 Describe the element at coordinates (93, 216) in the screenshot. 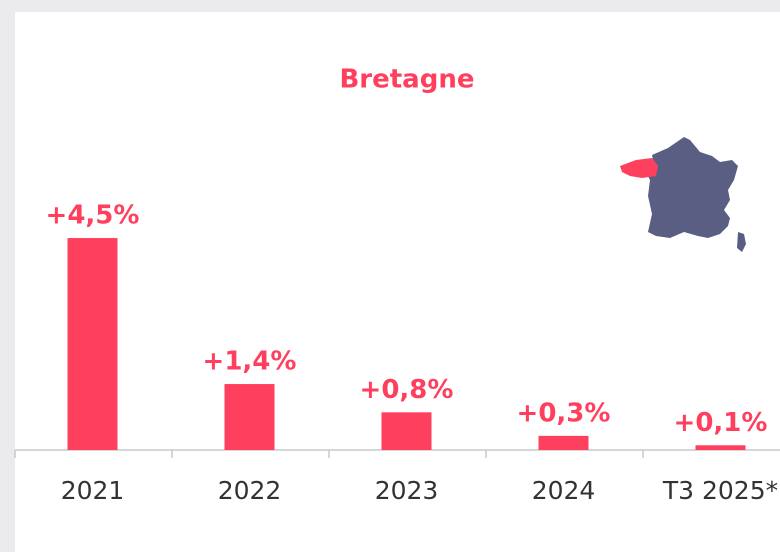

I see `value-label: +4,5%` at that location.